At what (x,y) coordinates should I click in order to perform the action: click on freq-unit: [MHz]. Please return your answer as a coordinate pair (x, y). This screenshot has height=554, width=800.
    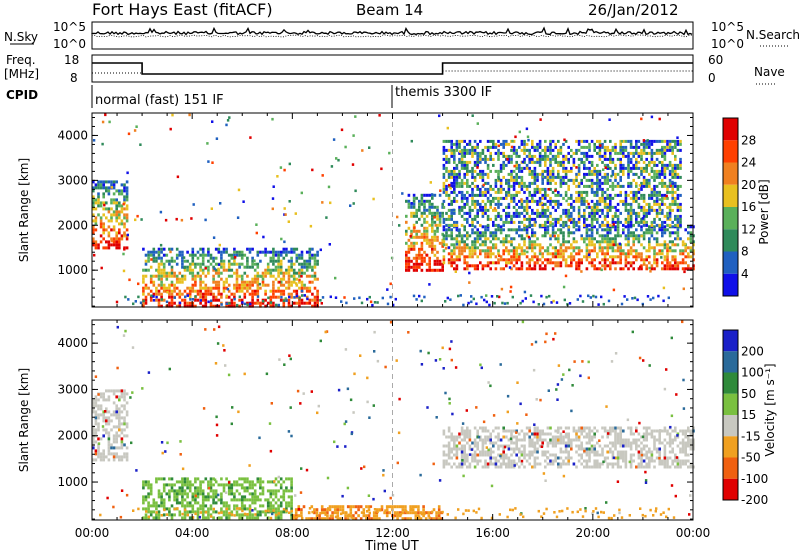
    Looking at the image, I should click on (21, 74).